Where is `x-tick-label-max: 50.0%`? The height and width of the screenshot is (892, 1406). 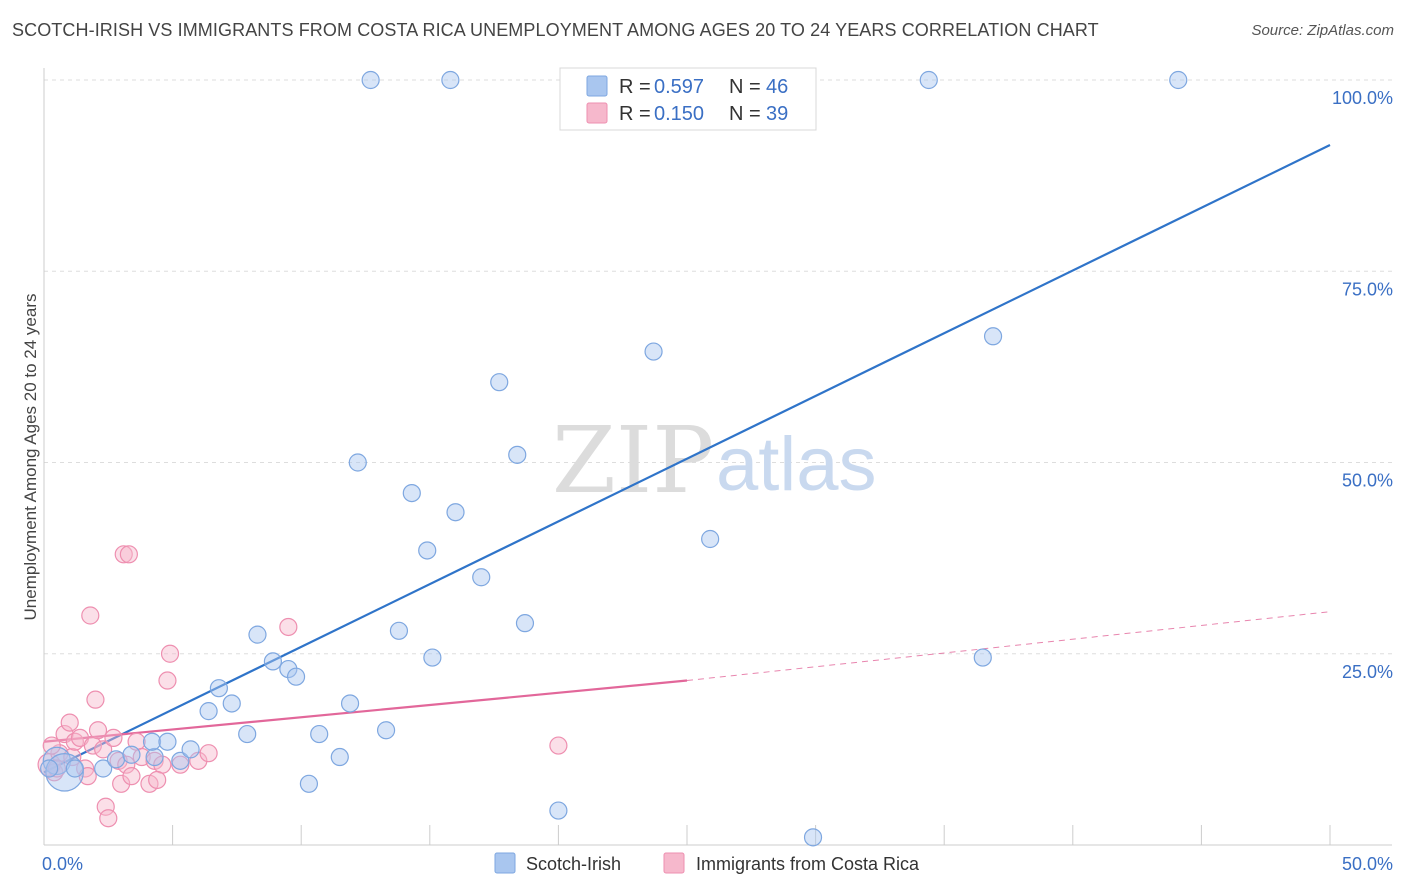 x-tick-label-max: 50.0% is located at coordinates (1367, 864).